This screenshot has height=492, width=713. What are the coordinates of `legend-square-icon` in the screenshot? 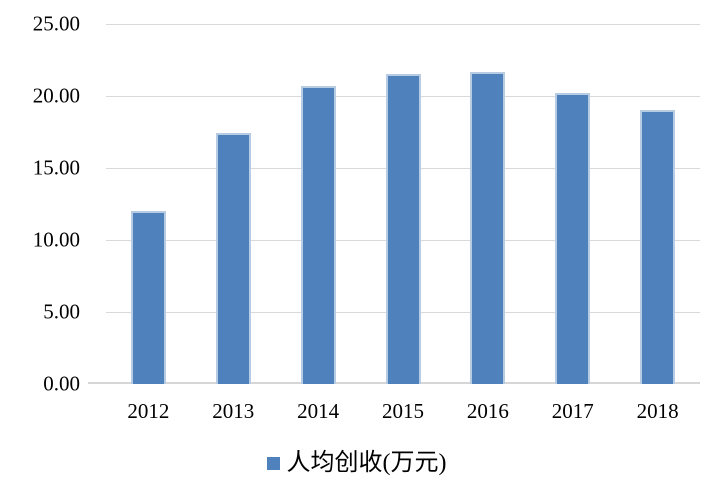 It's located at (273, 463).